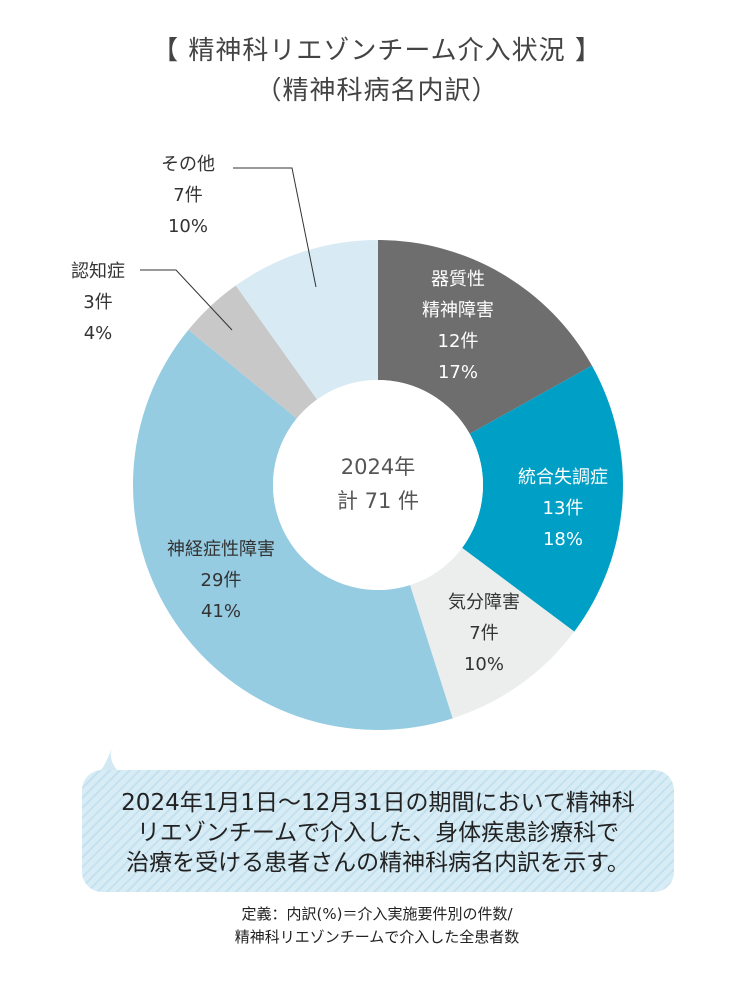  What do you see at coordinates (378, 467) in the screenshot?
I see `center-year-label: 2024年` at bounding box center [378, 467].